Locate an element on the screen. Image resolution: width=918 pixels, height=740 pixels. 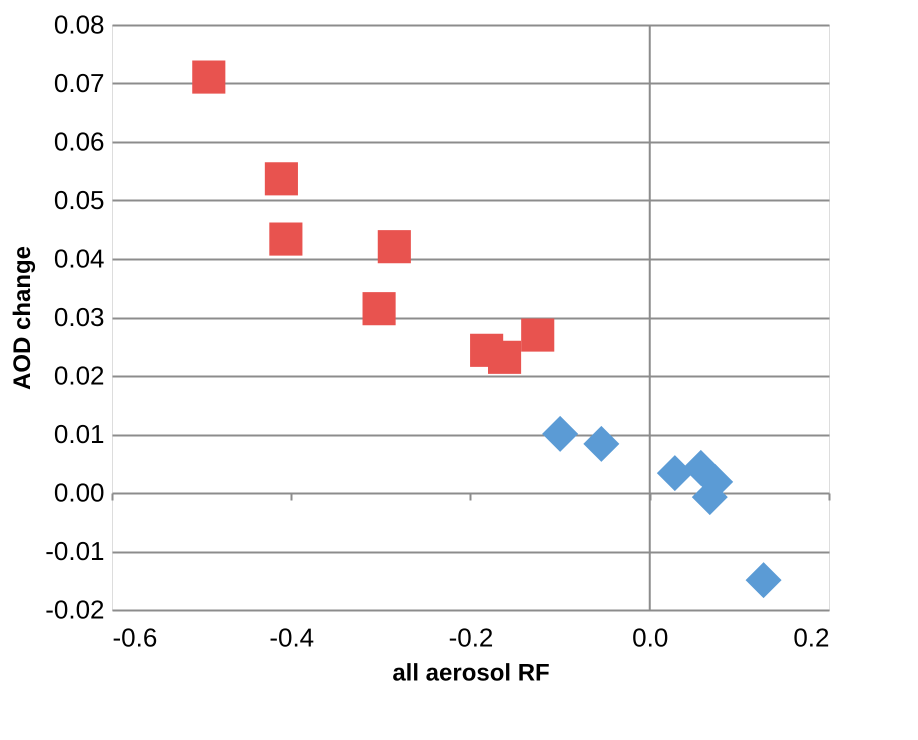
x-tick-label: -0.6 is located at coordinates (135, 637).